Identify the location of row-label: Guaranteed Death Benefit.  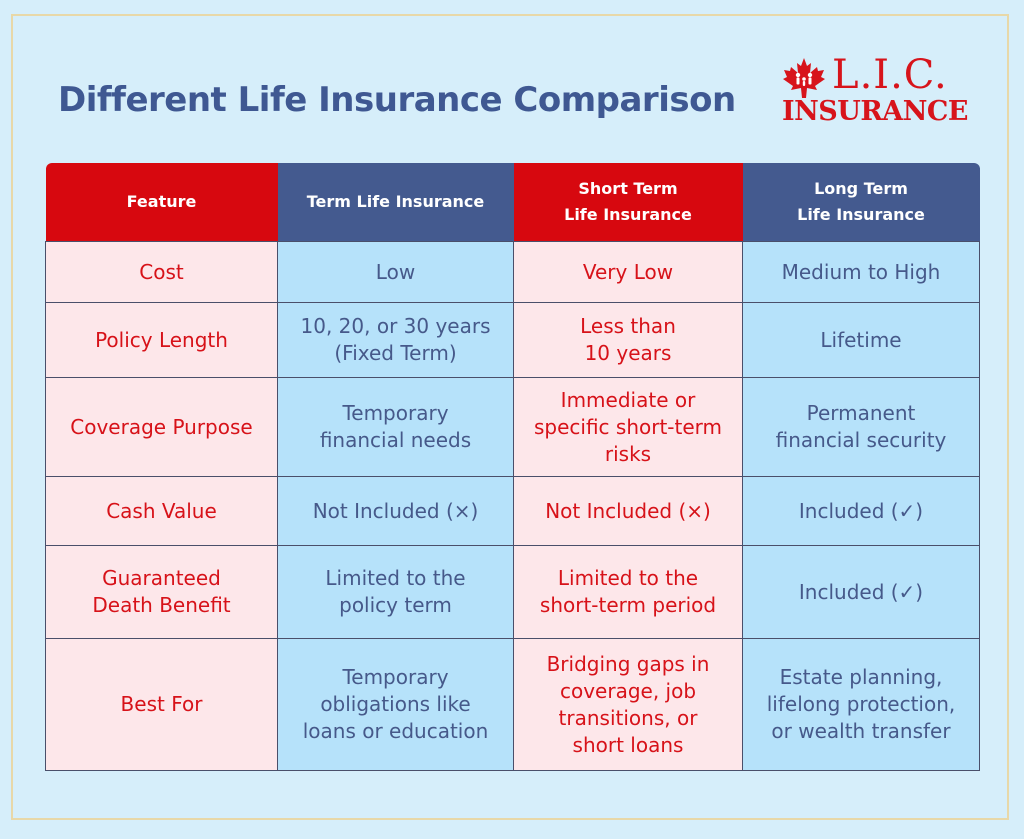
(161, 592).